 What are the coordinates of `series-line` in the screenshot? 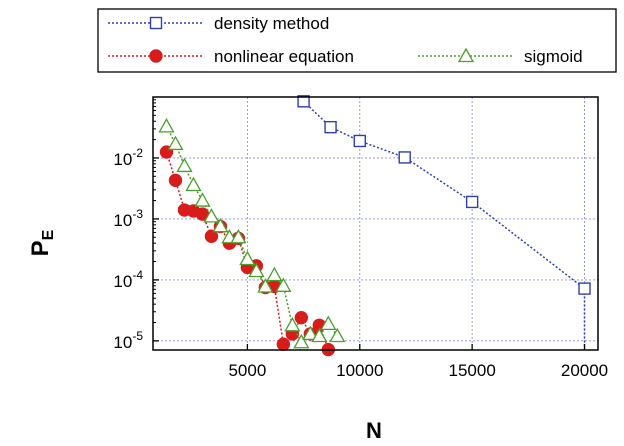 It's located at (251, 235).